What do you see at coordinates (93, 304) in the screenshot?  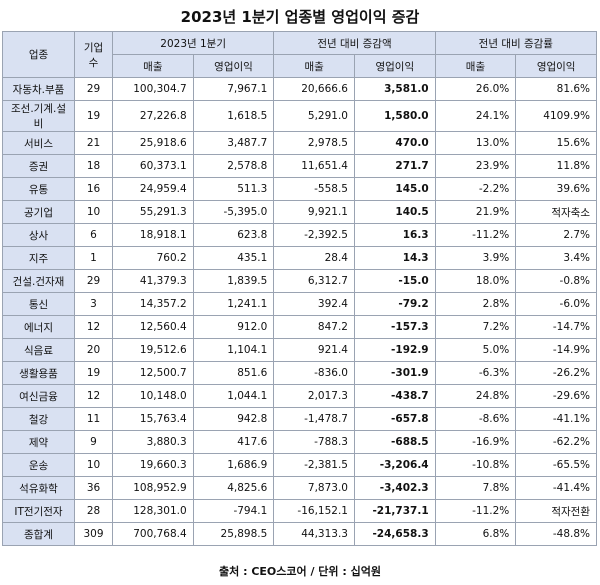 I see `company-count-cell: 3` at bounding box center [93, 304].